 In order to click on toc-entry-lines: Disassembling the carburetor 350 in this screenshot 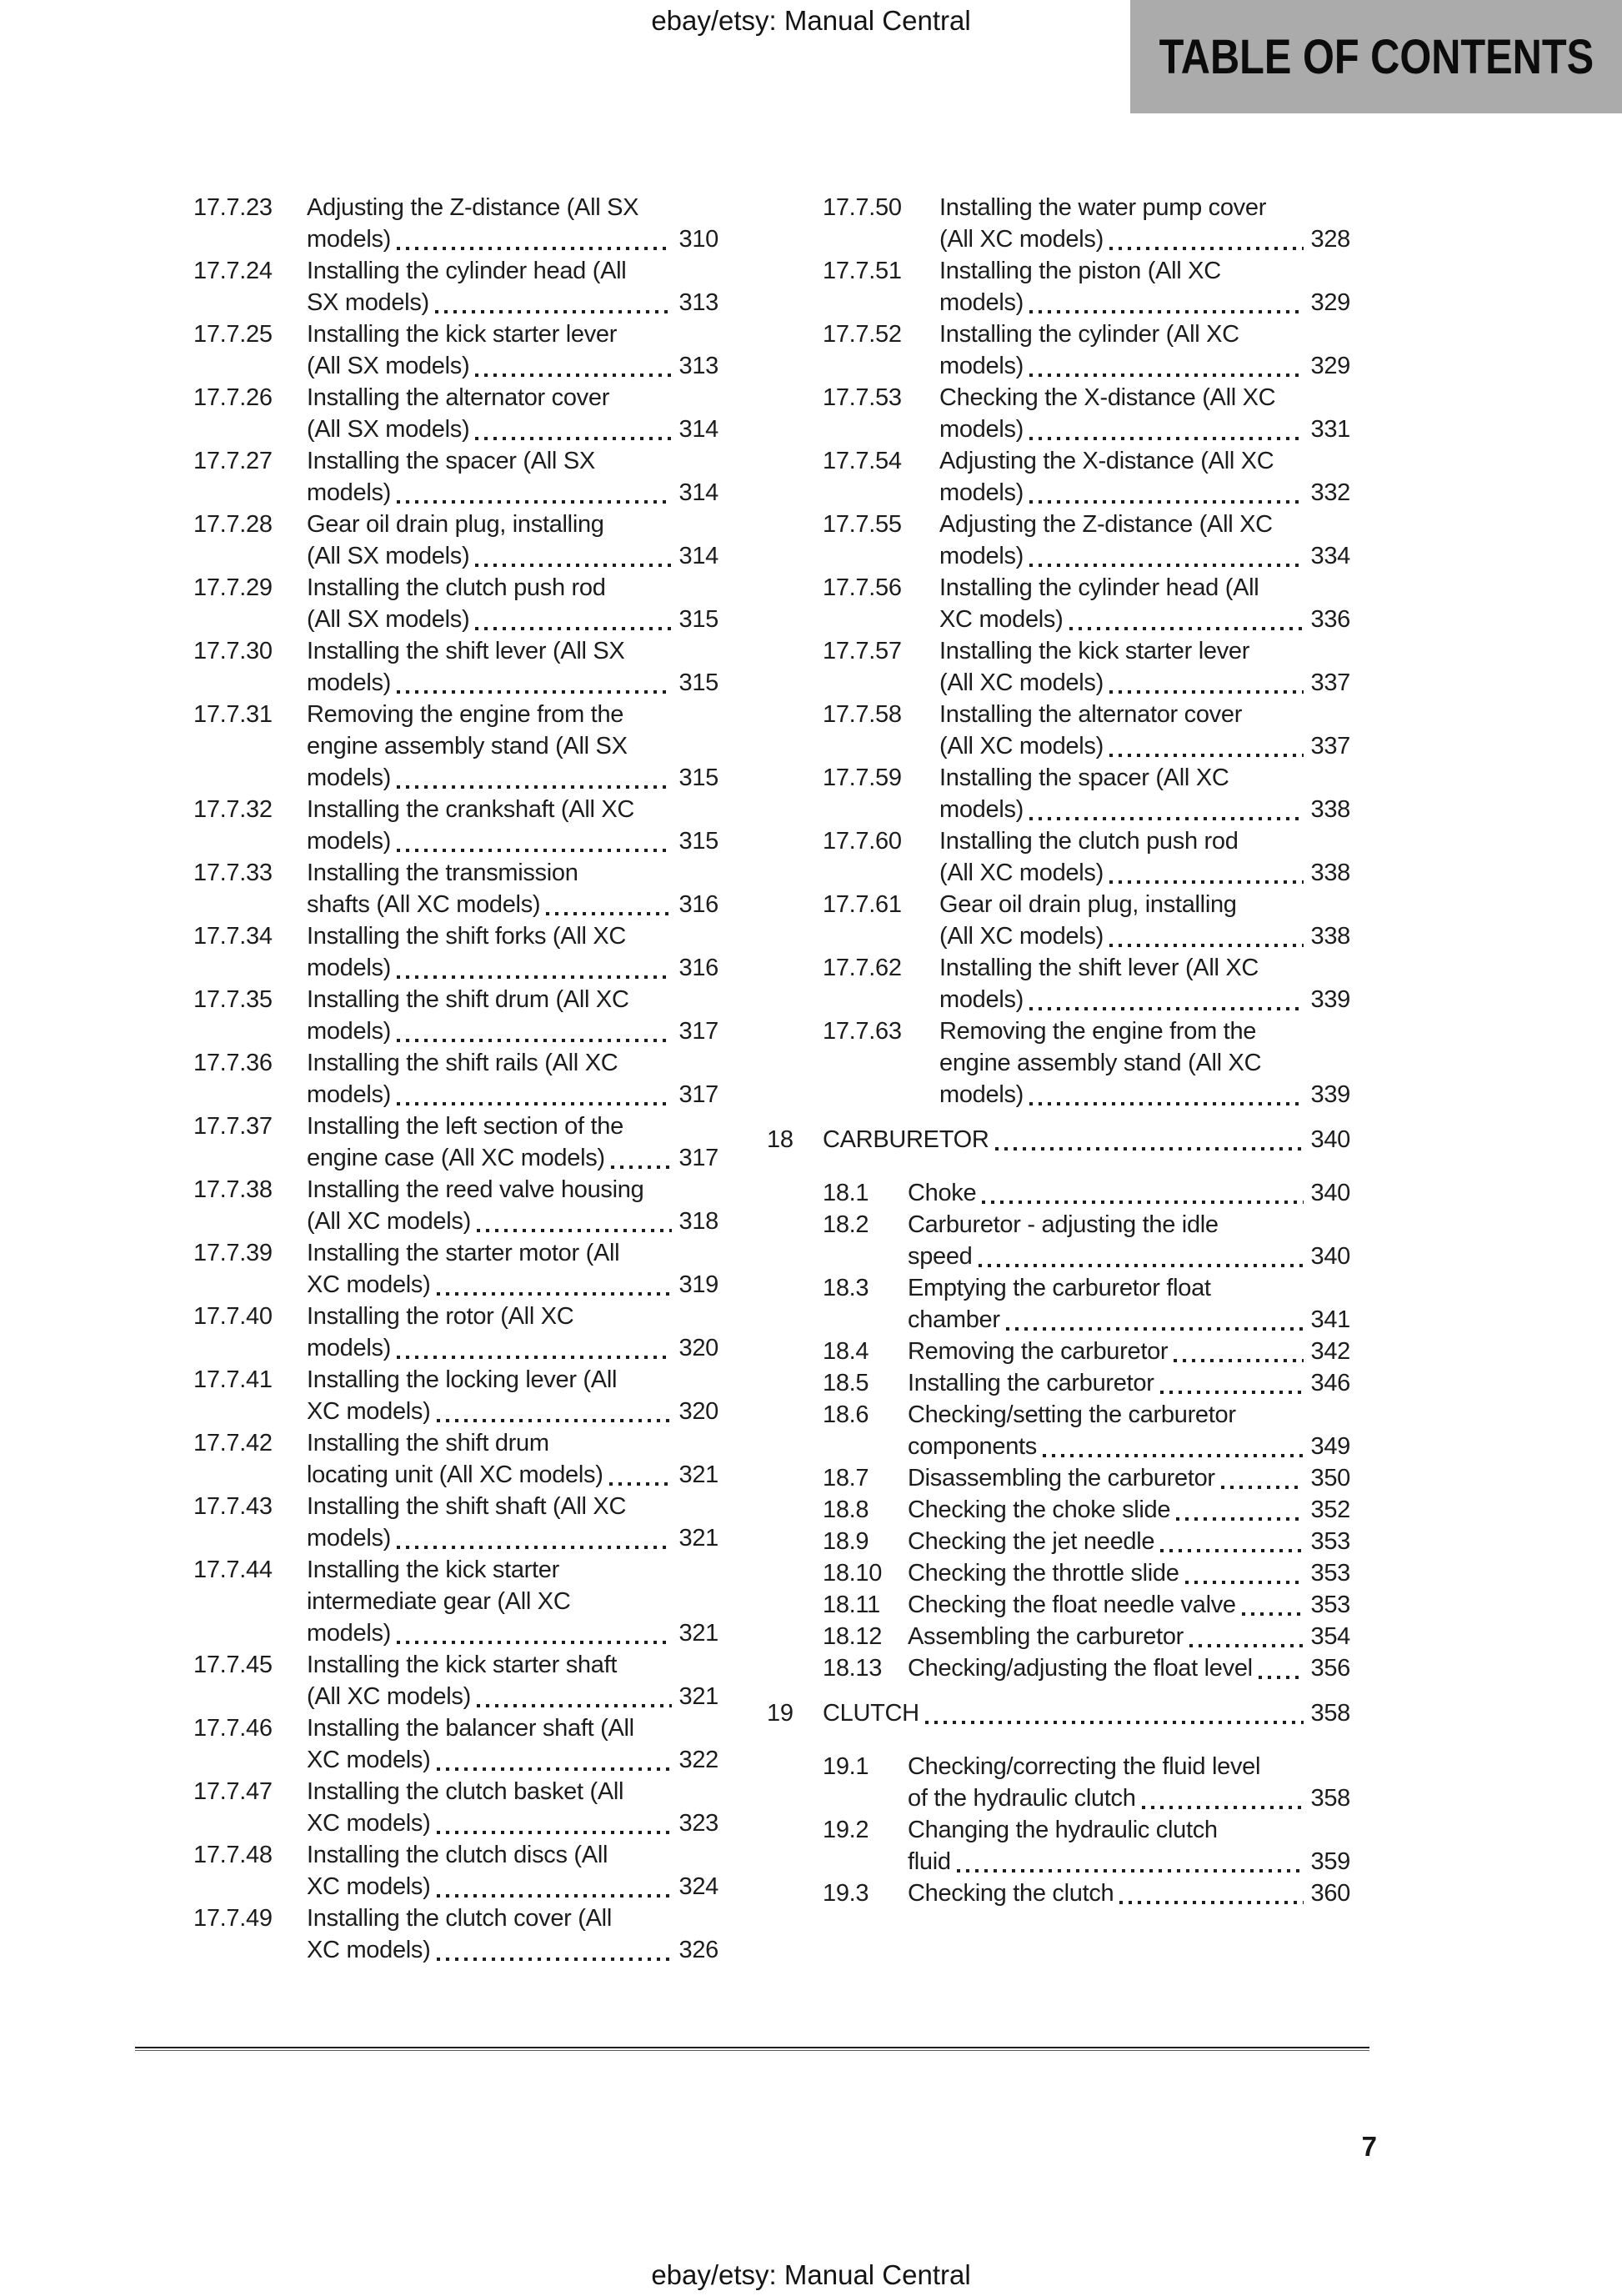, I will do `click(1129, 1478)`.